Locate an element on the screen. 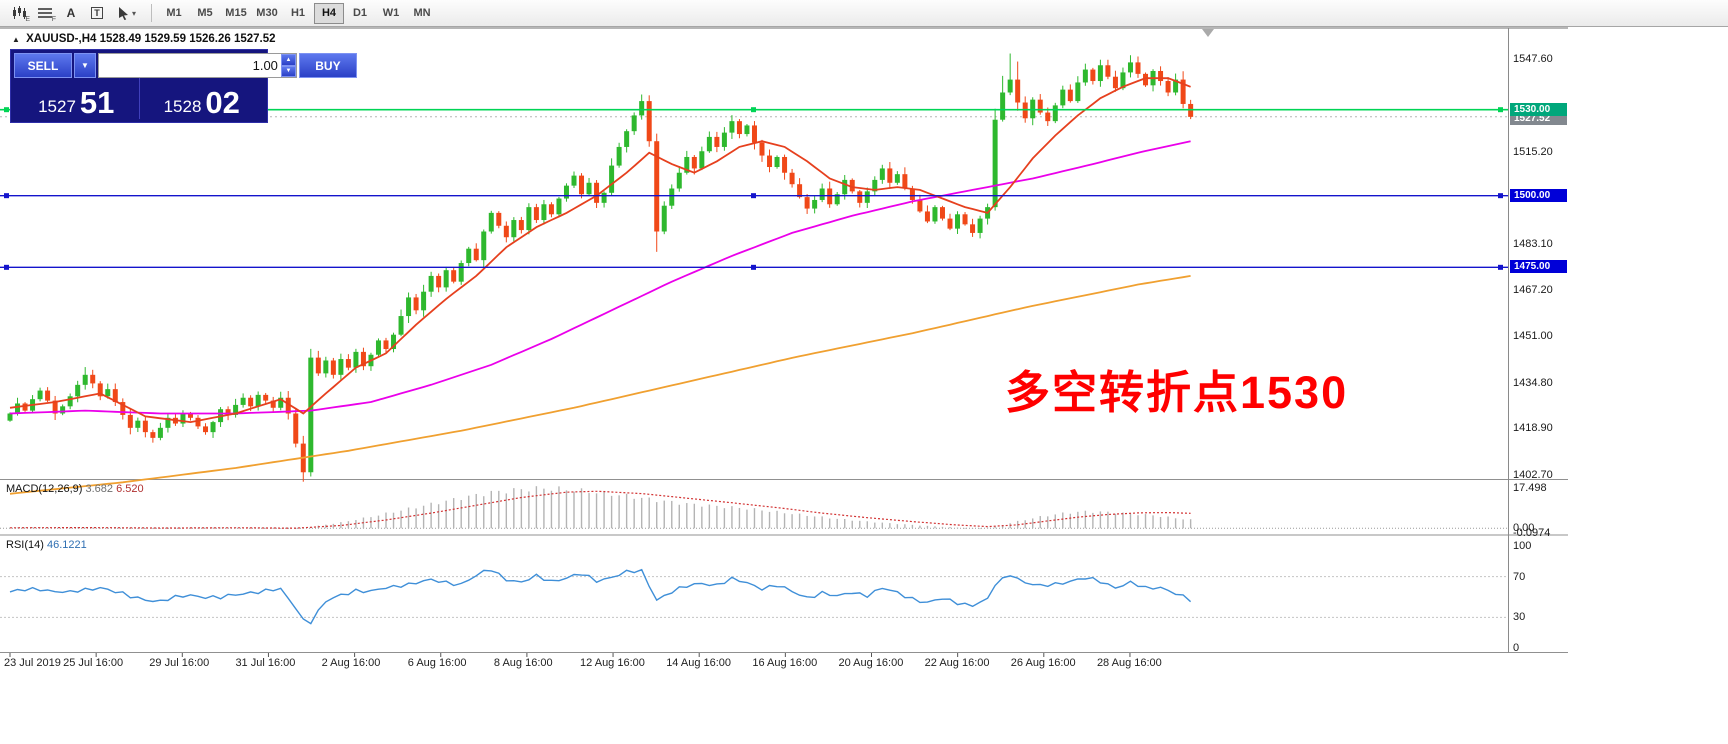 The width and height of the screenshot is (1728, 744). sell-price-pips: 51 is located at coordinates (97, 102).